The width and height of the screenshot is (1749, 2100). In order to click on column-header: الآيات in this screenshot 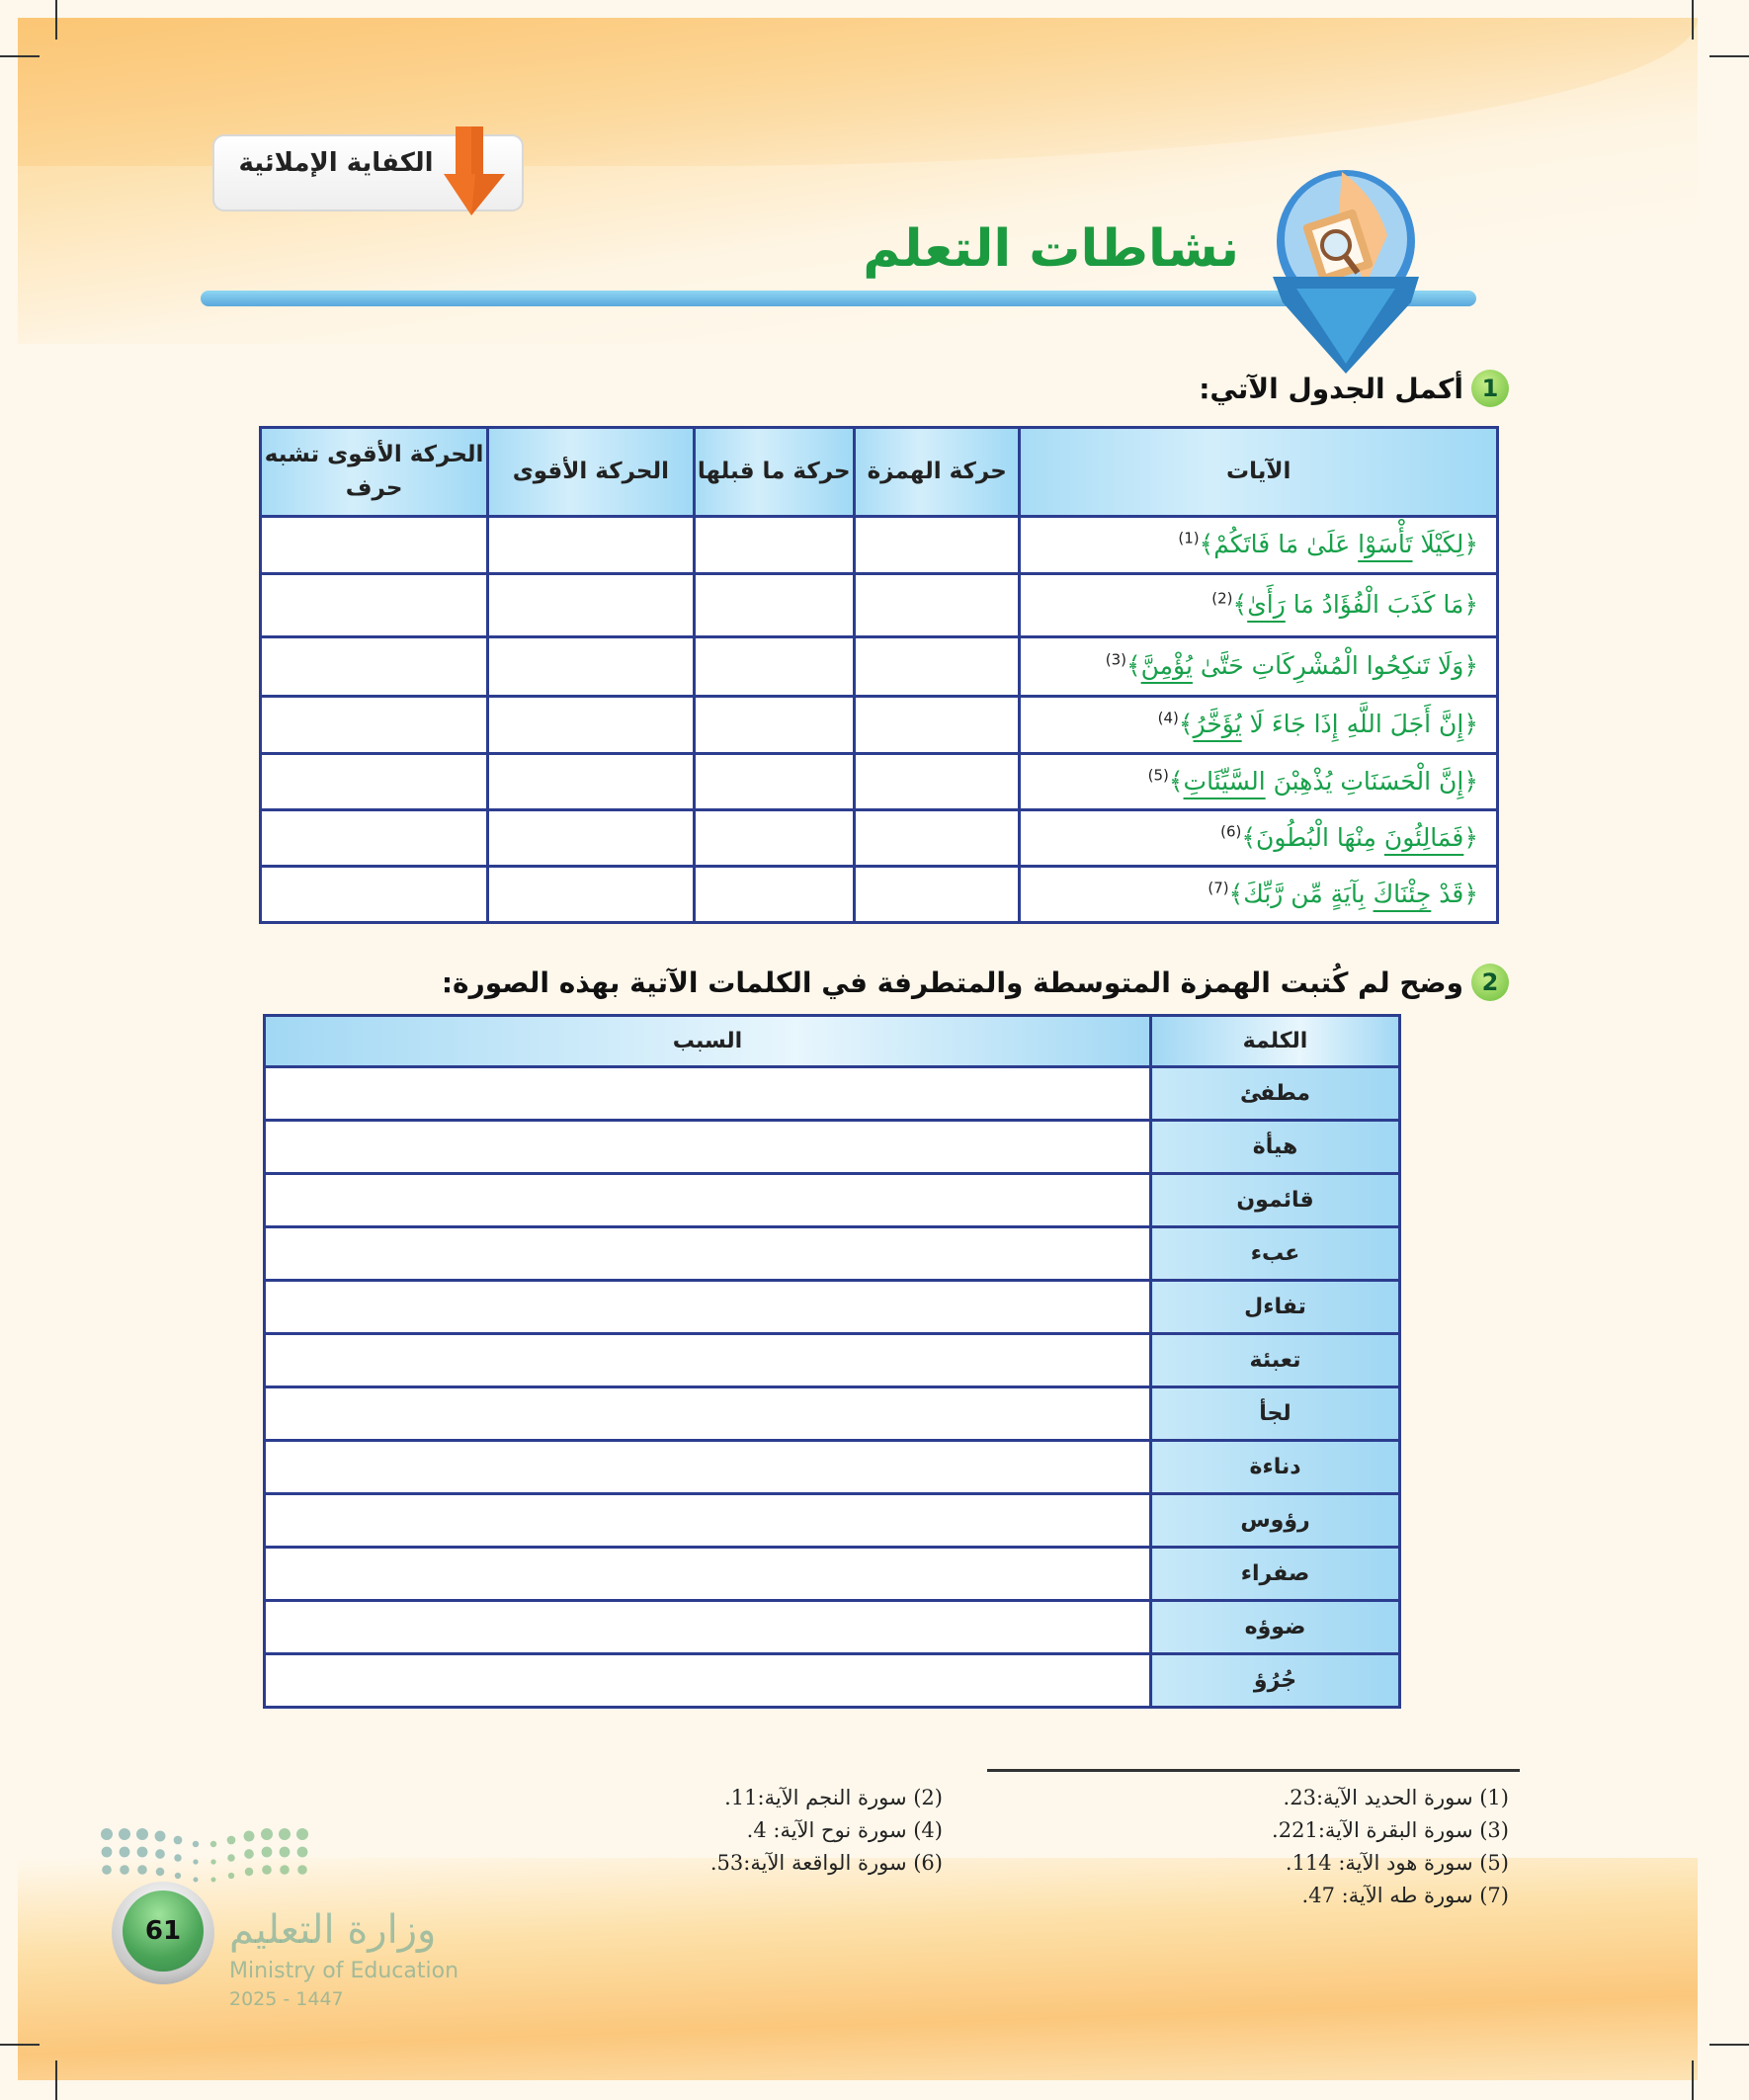, I will do `click(1259, 472)`.